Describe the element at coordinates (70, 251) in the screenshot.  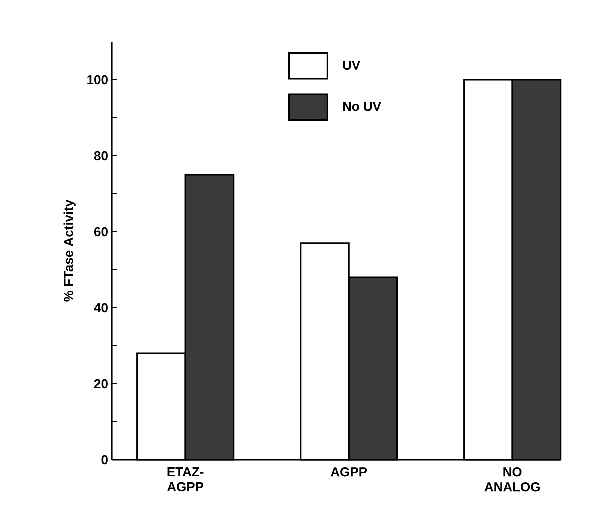
I see `y-axis-title: % FTase Activity` at that location.